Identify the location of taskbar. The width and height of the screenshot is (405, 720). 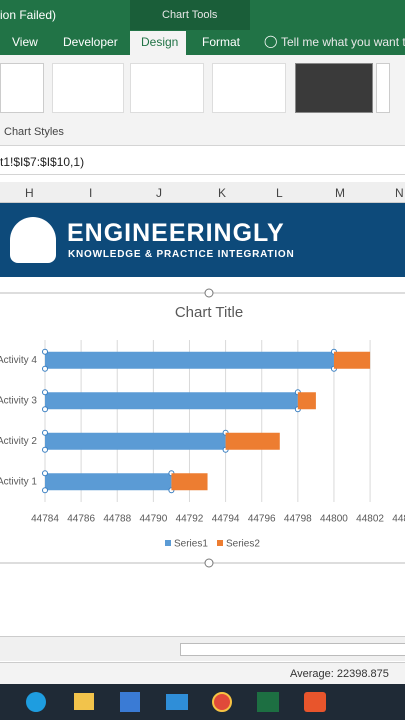
(202, 702).